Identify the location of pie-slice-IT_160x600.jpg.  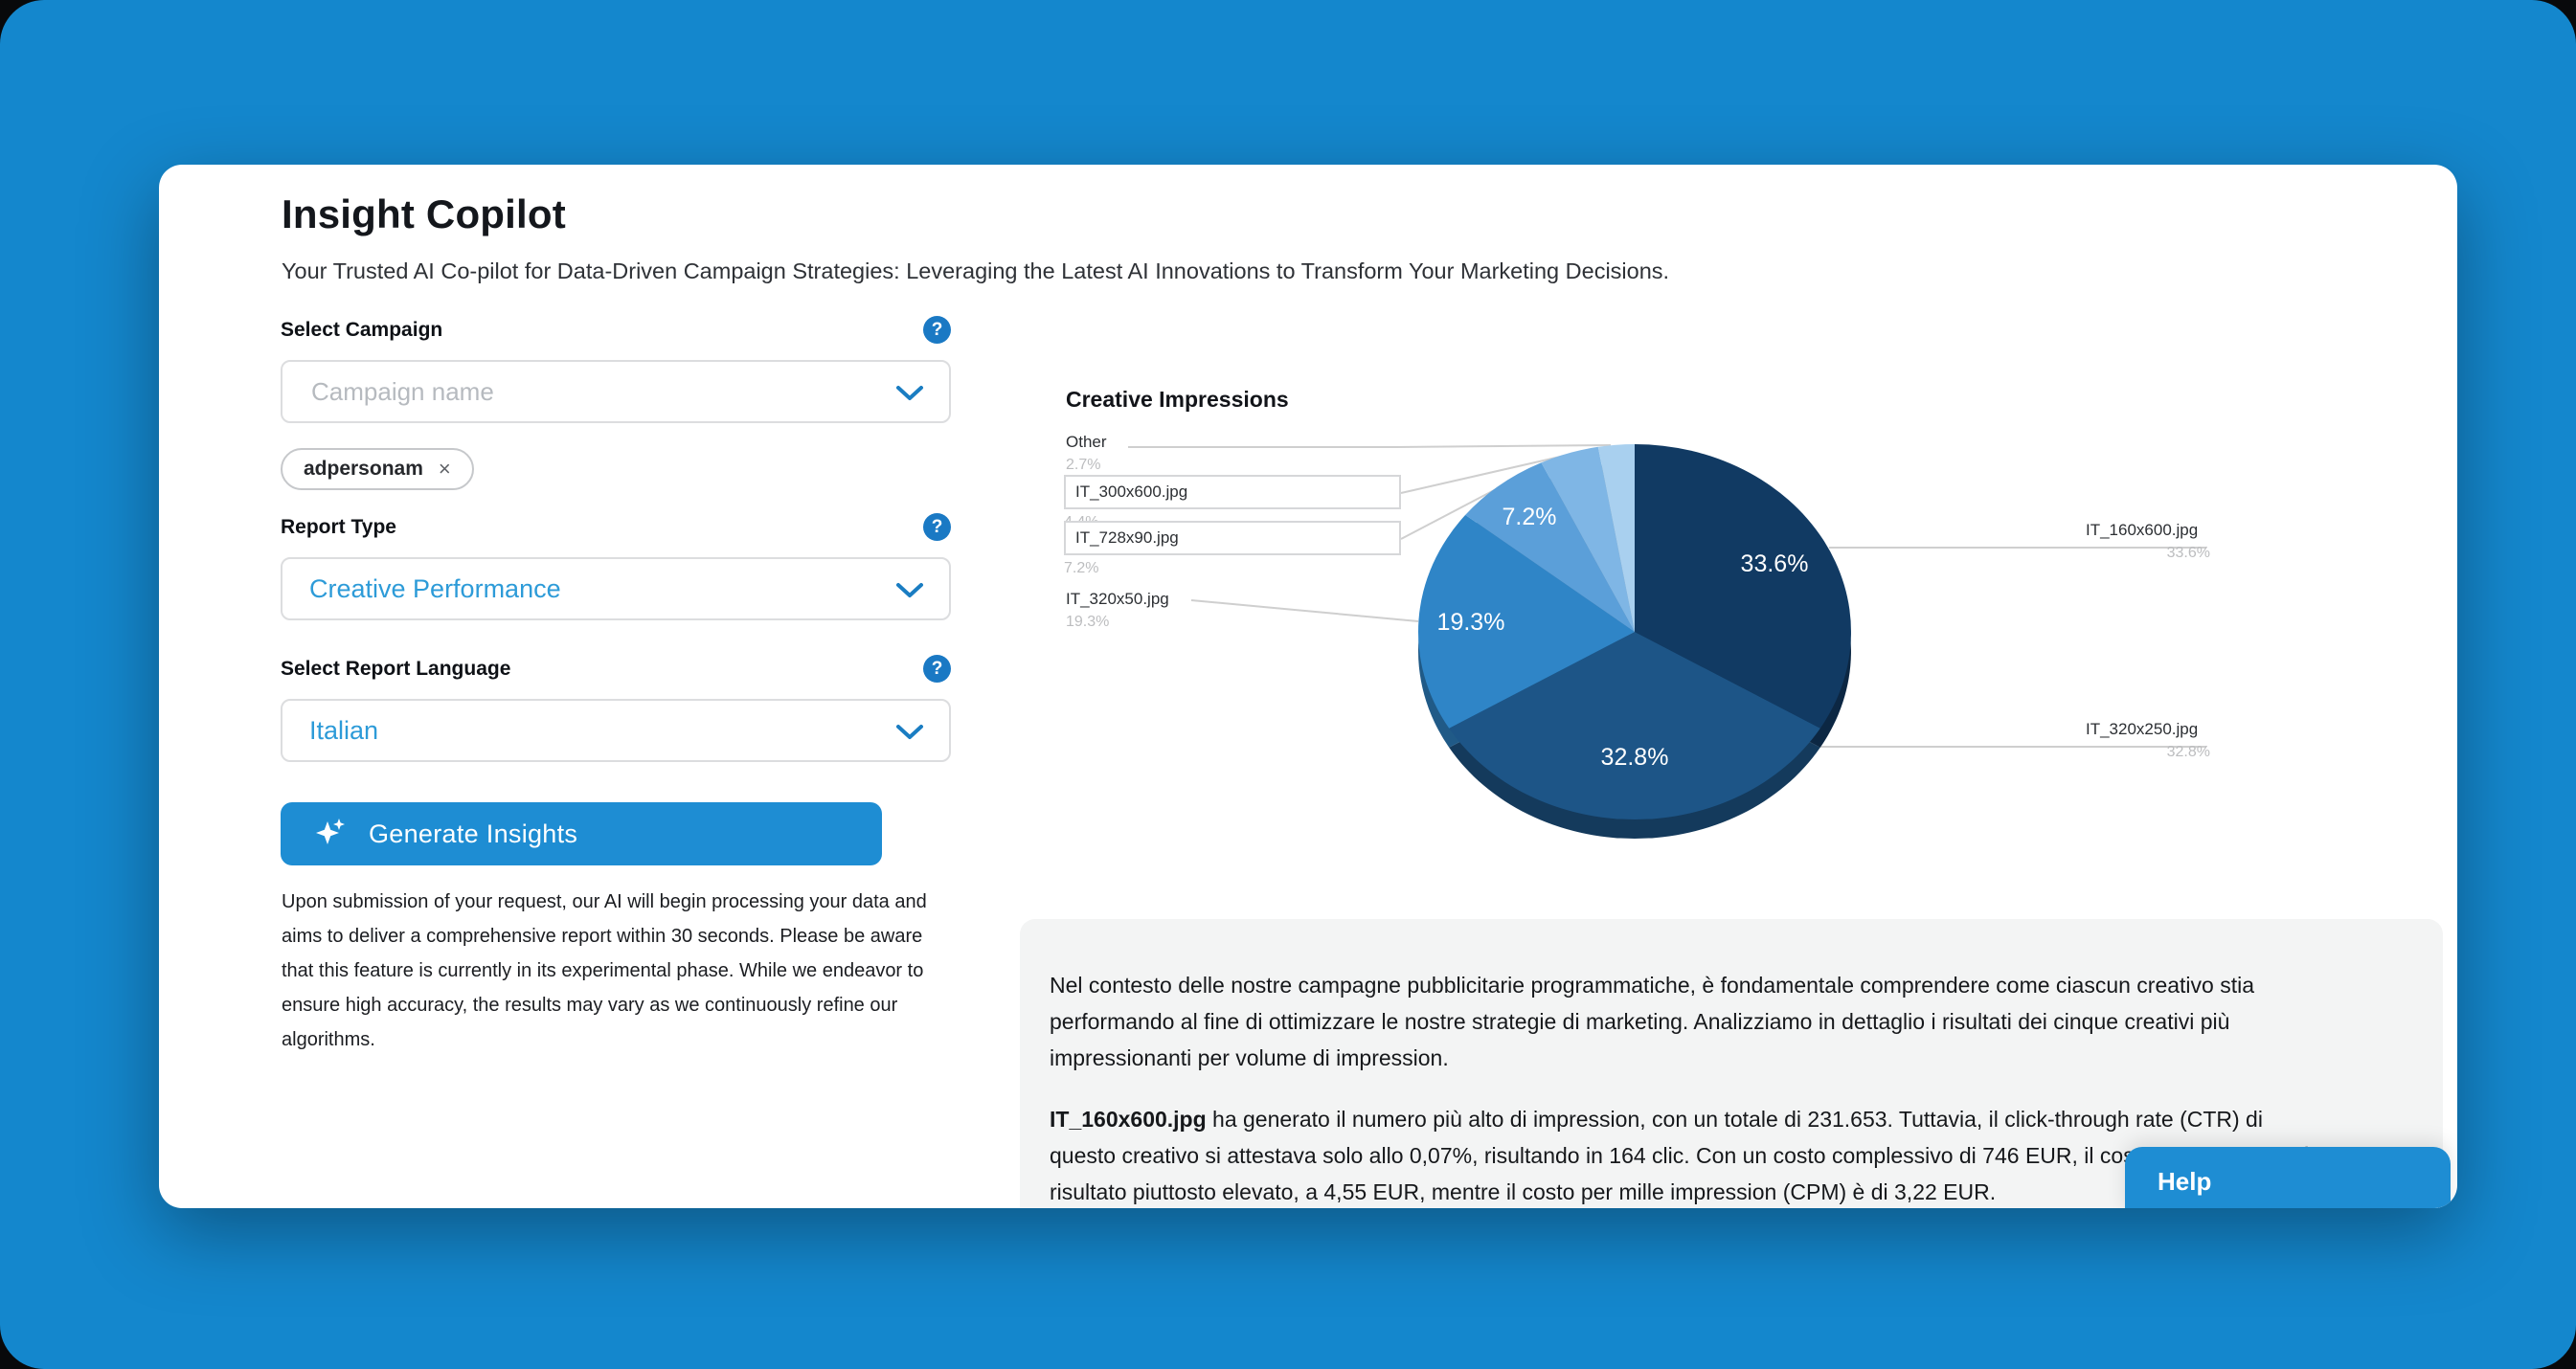
(1743, 586).